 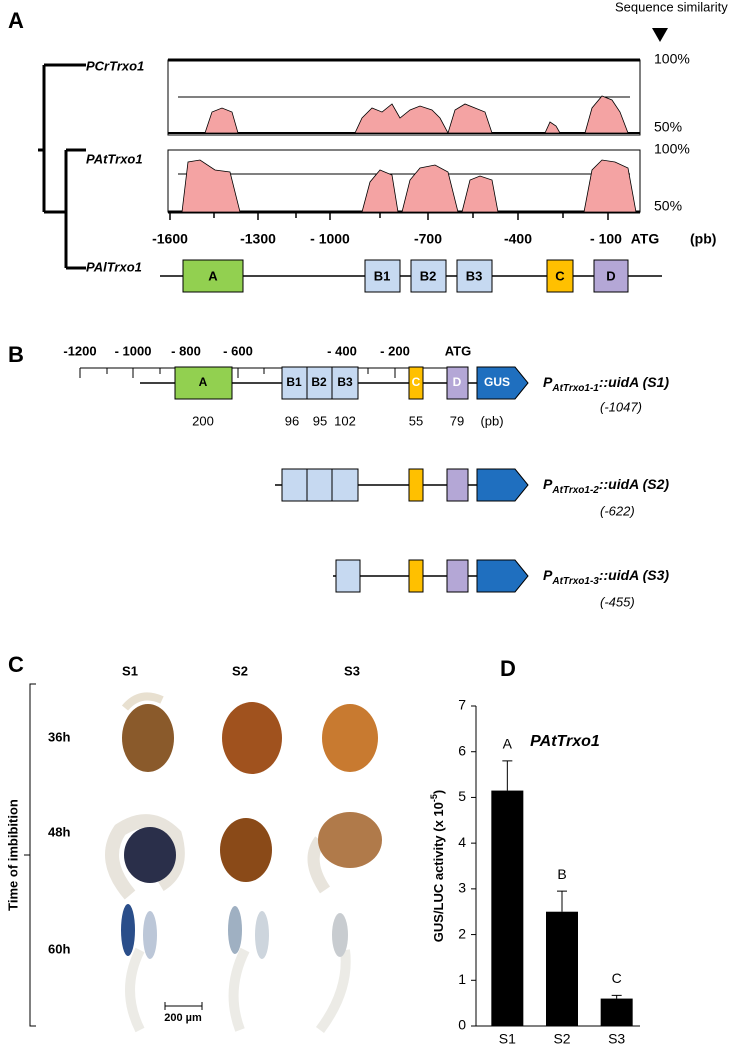 What do you see at coordinates (491, 420) in the screenshot?
I see `length-unit: (pb)` at bounding box center [491, 420].